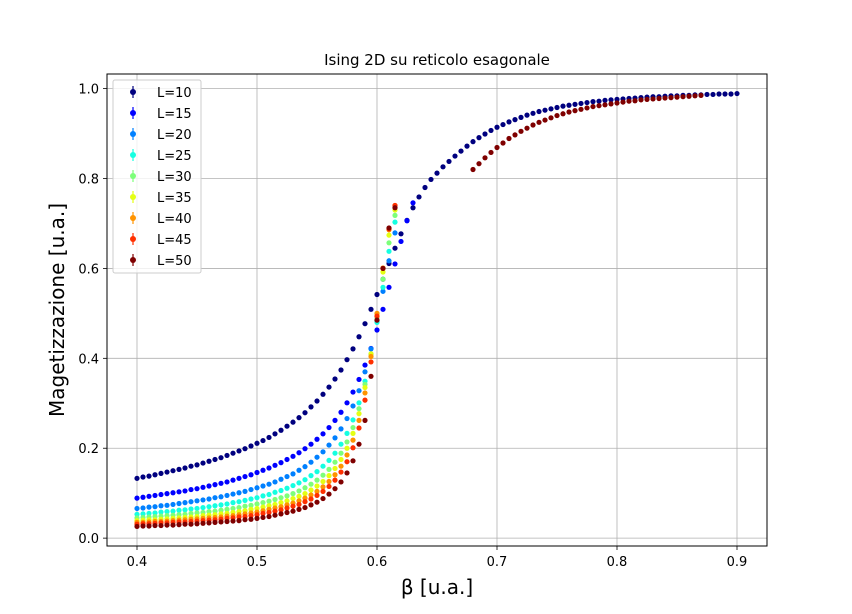 Image resolution: width=852 pixels, height=614 pixels. What do you see at coordinates (161, 156) in the screenshot?
I see `legend-entry: L=25` at bounding box center [161, 156].